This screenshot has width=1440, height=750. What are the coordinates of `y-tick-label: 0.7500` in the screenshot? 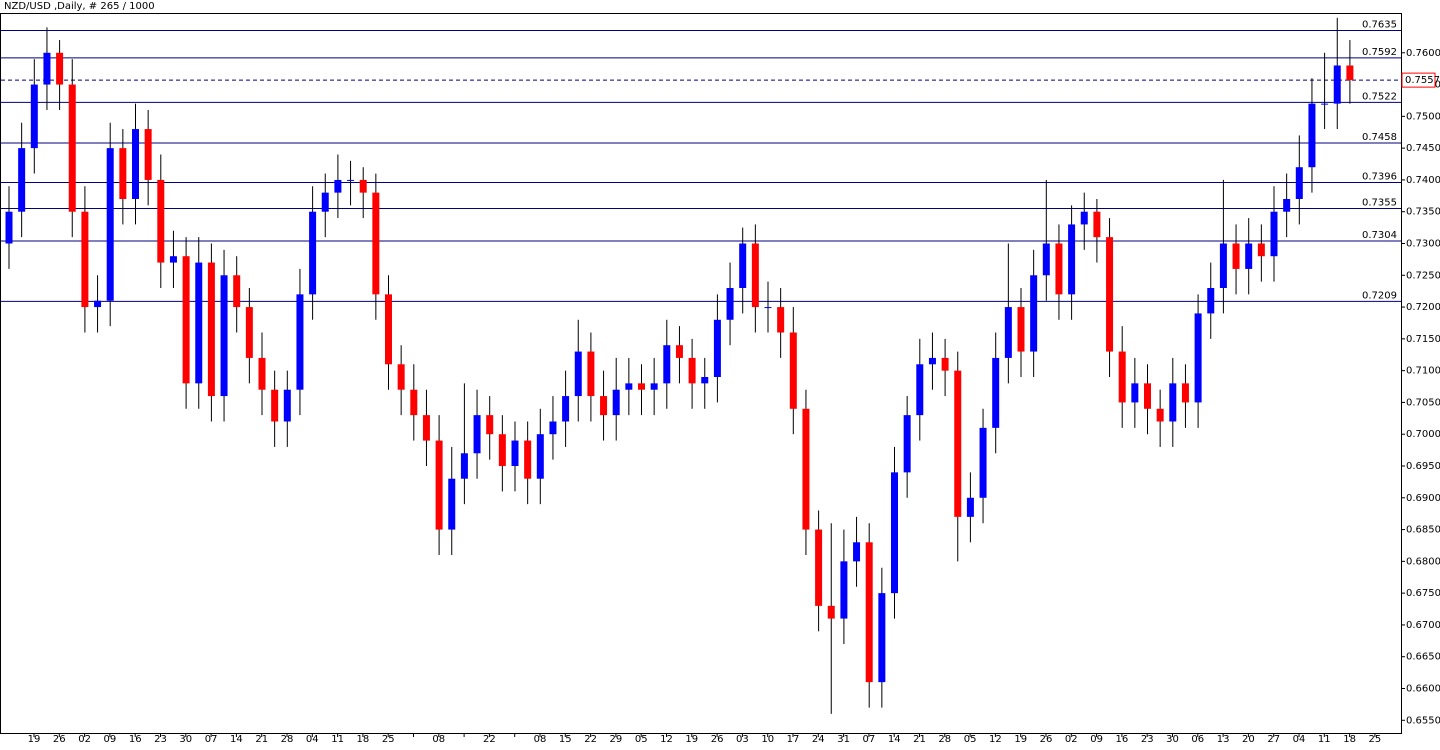 It's located at (1423, 116).